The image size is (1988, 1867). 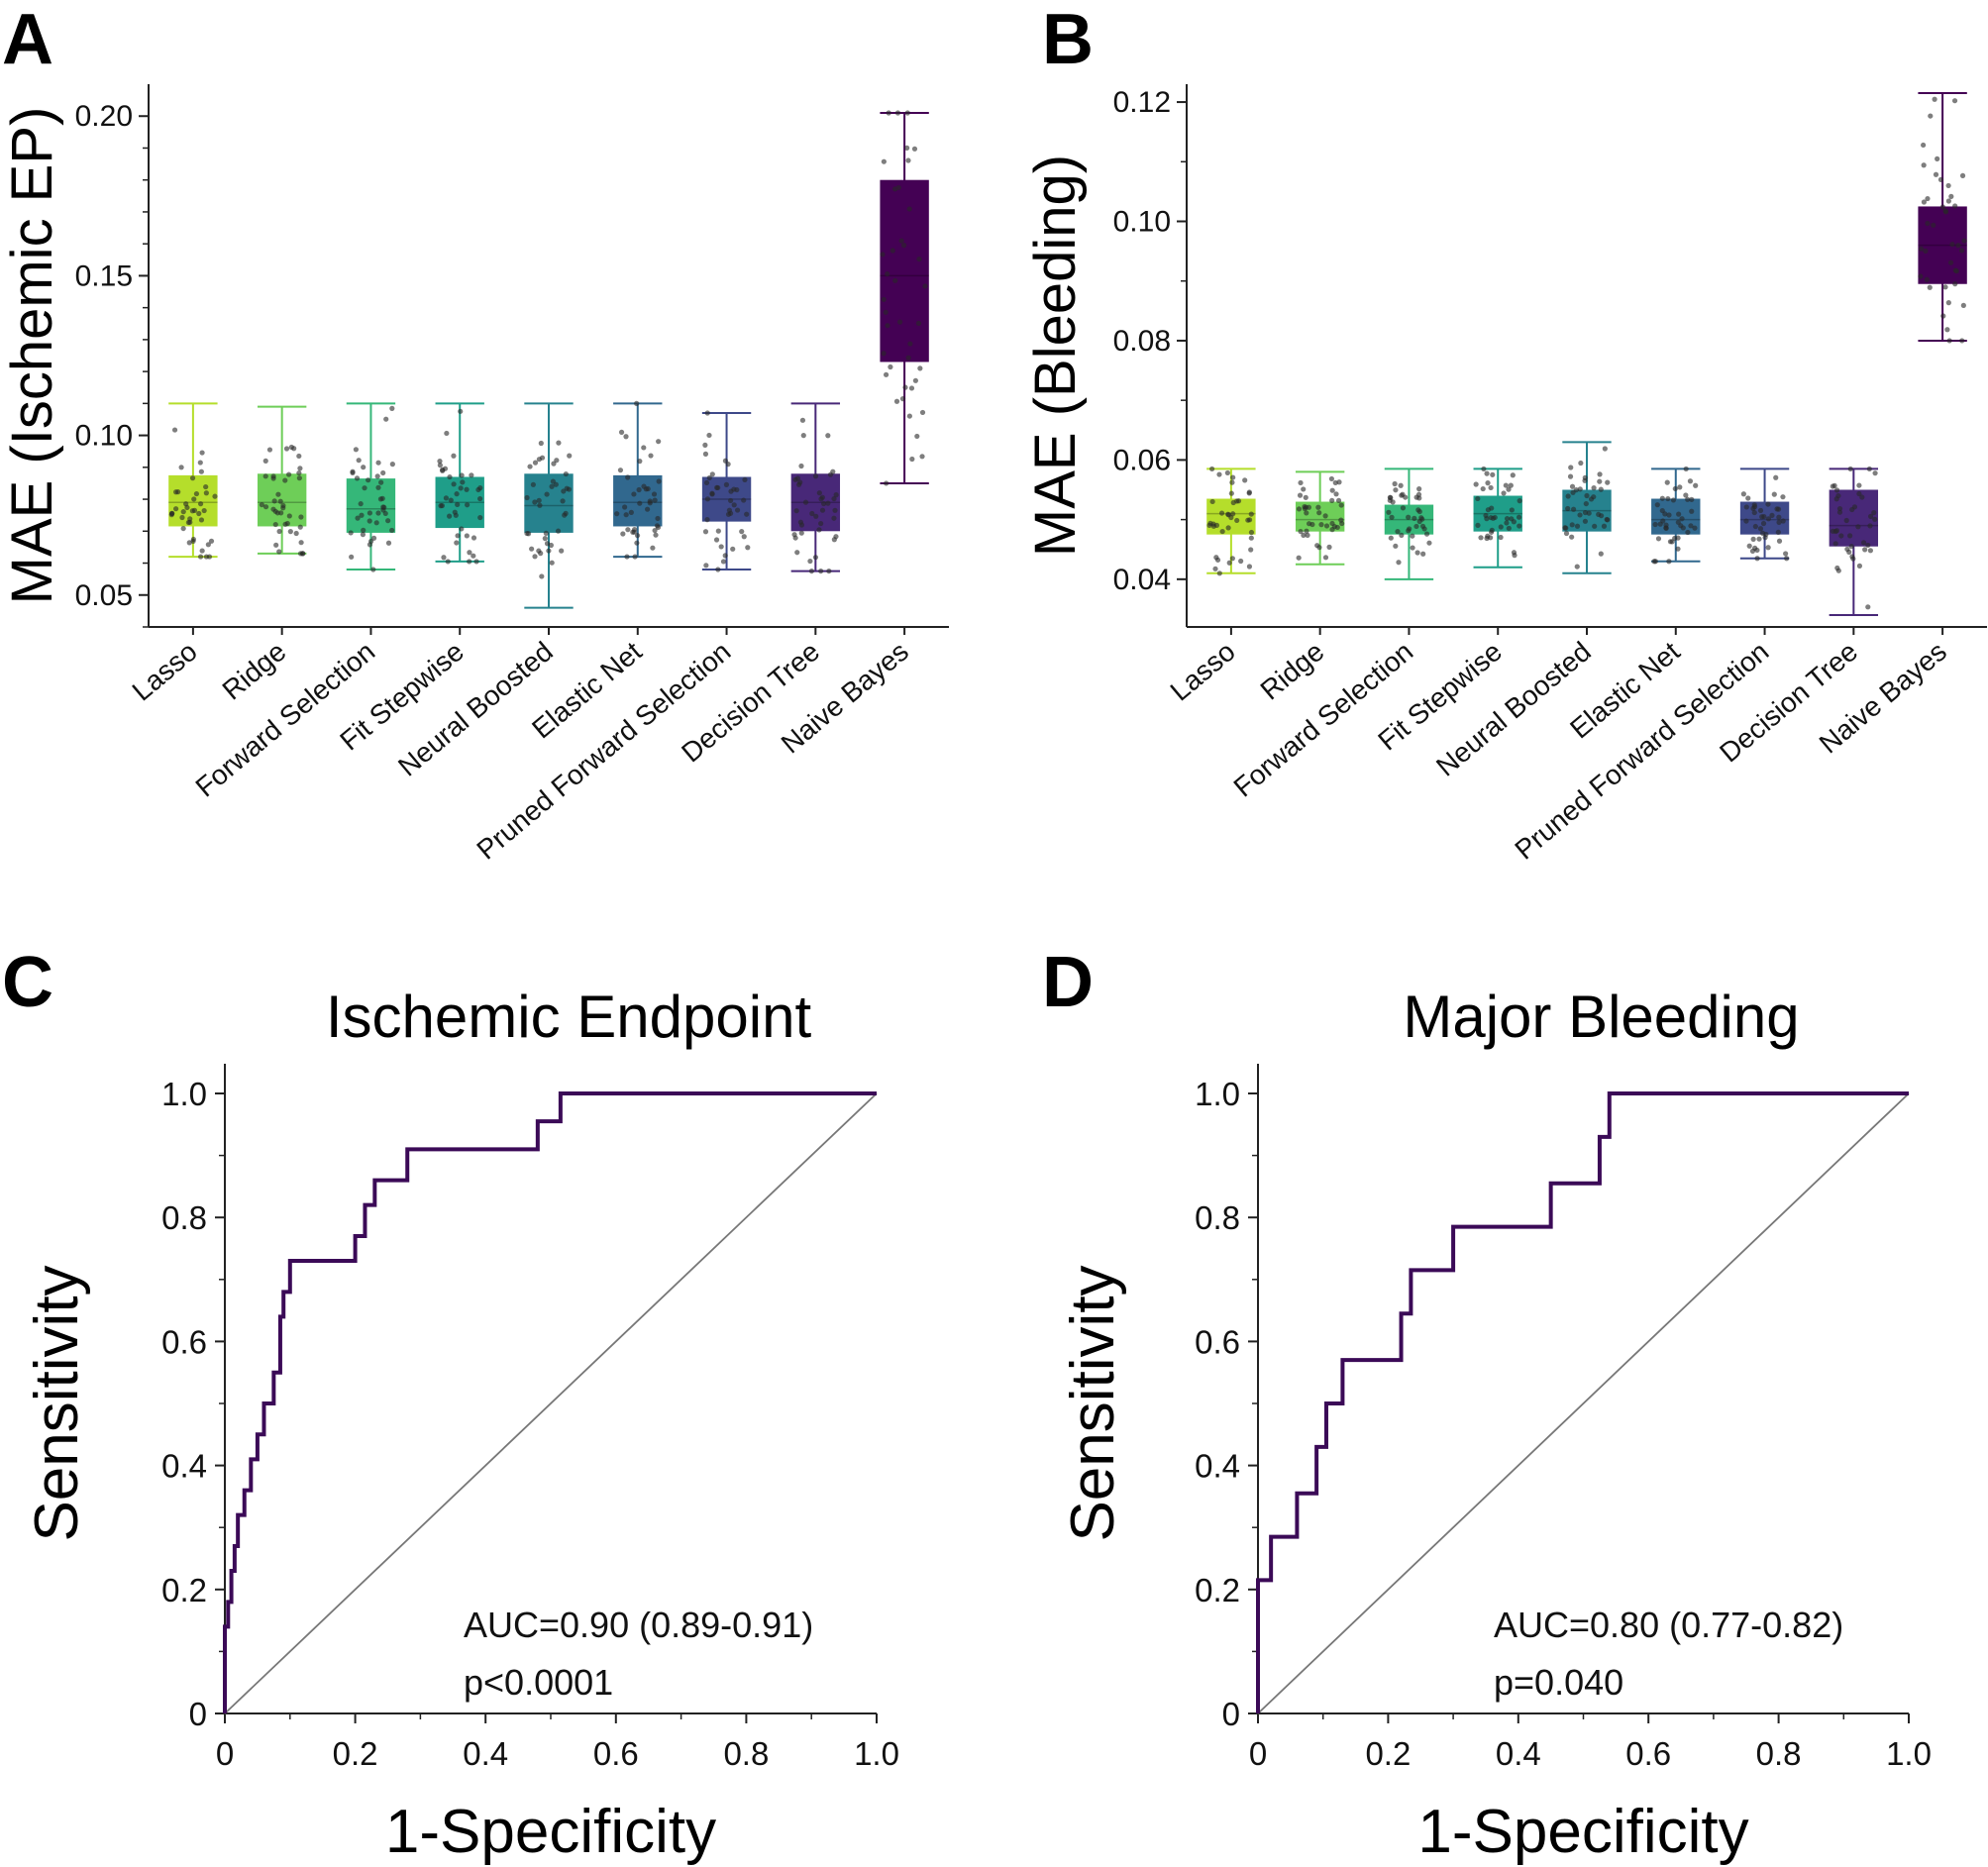 I want to click on y-axis-label: Sensitivity, so click(x=57, y=1403).